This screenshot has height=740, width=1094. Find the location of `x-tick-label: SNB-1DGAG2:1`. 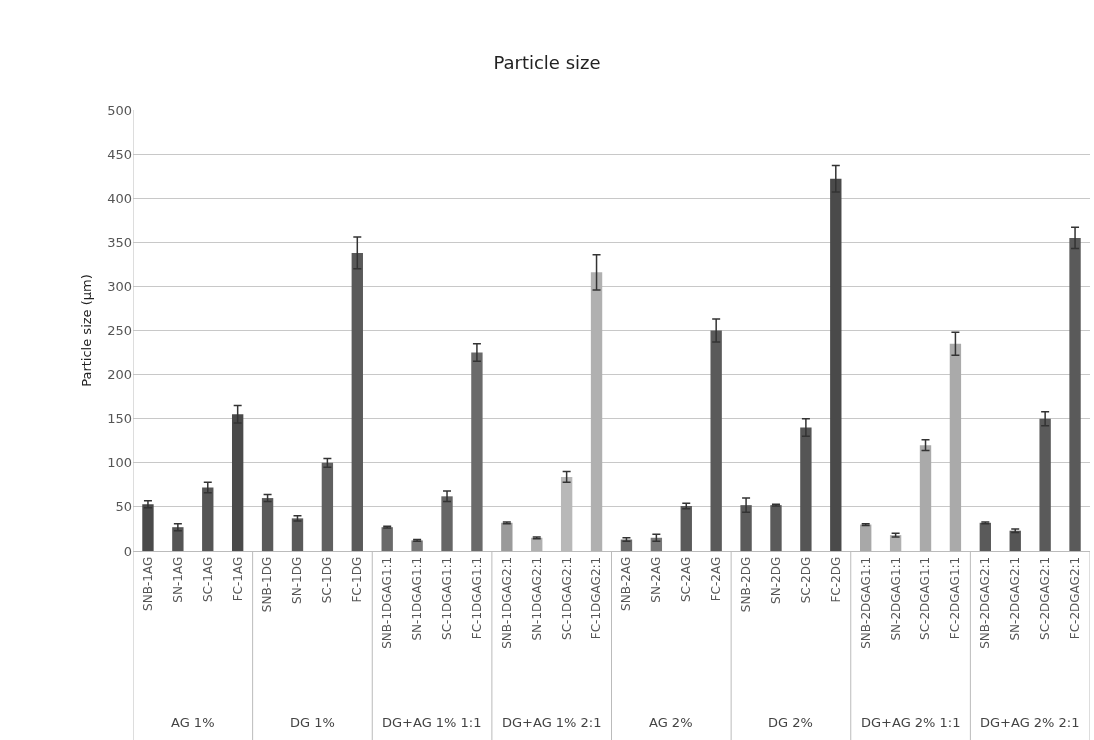

x-tick-label: SNB-1DGAG2:1 is located at coordinates (506, 602).